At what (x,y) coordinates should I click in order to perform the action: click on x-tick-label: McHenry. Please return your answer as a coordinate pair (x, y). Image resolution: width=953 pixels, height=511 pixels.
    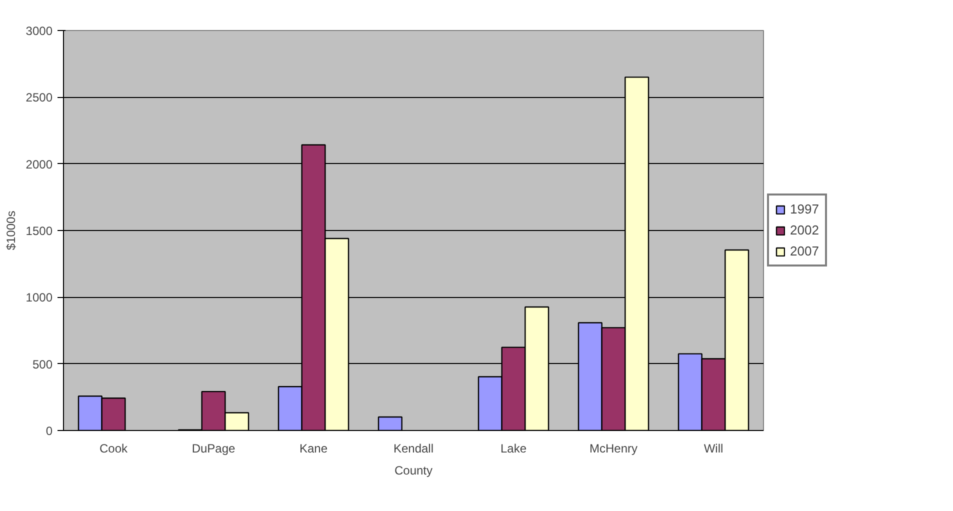
    Looking at the image, I should click on (613, 449).